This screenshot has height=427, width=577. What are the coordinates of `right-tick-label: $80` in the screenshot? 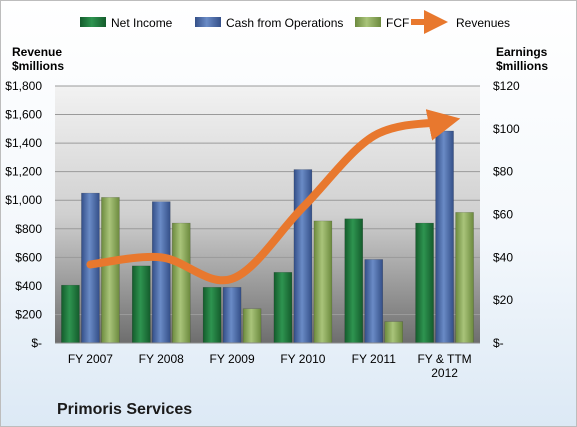 It's located at (503, 172).